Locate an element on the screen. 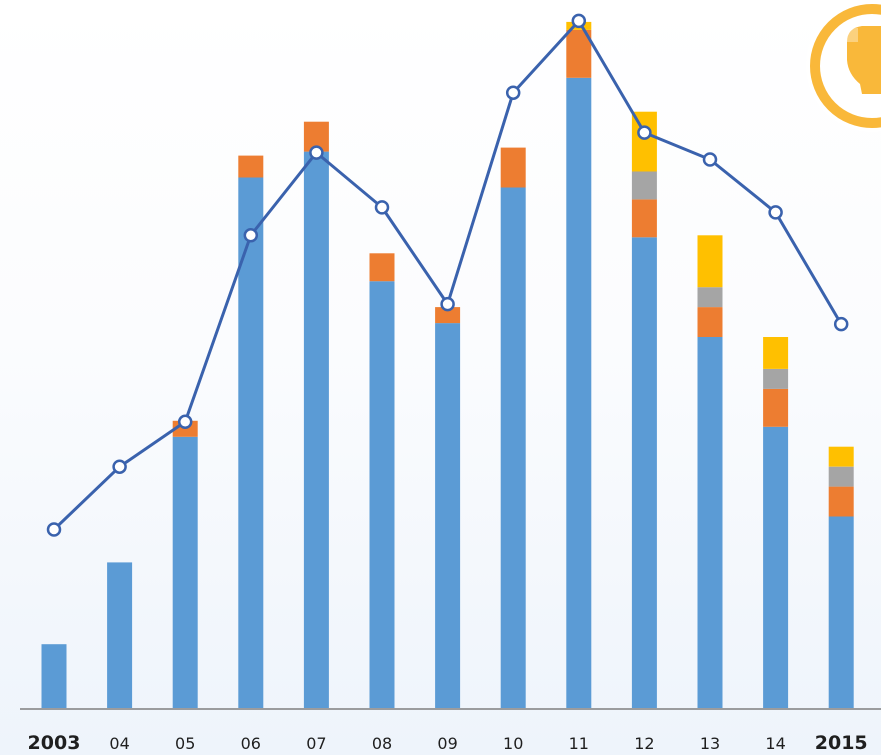  x-tick-label: 06 is located at coordinates (251, 743).